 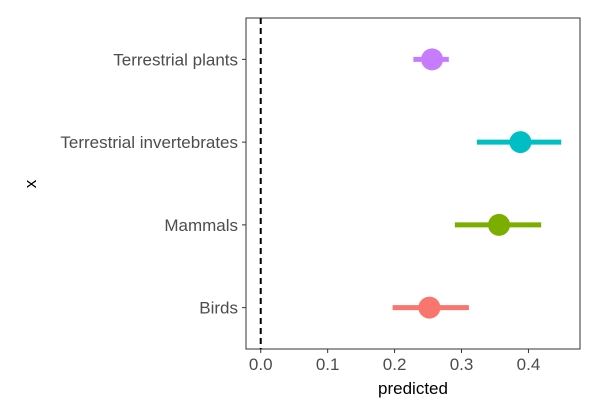 I want to click on point-birds, so click(x=429, y=307).